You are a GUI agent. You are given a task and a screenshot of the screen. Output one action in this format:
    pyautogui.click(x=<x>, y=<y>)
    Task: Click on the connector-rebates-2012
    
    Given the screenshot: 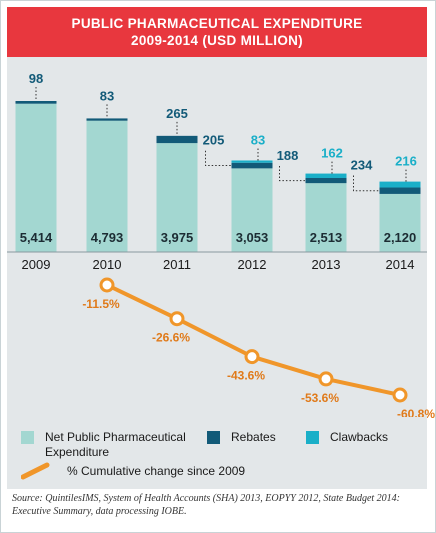 What is the action you would take?
    pyautogui.click(x=218, y=158)
    